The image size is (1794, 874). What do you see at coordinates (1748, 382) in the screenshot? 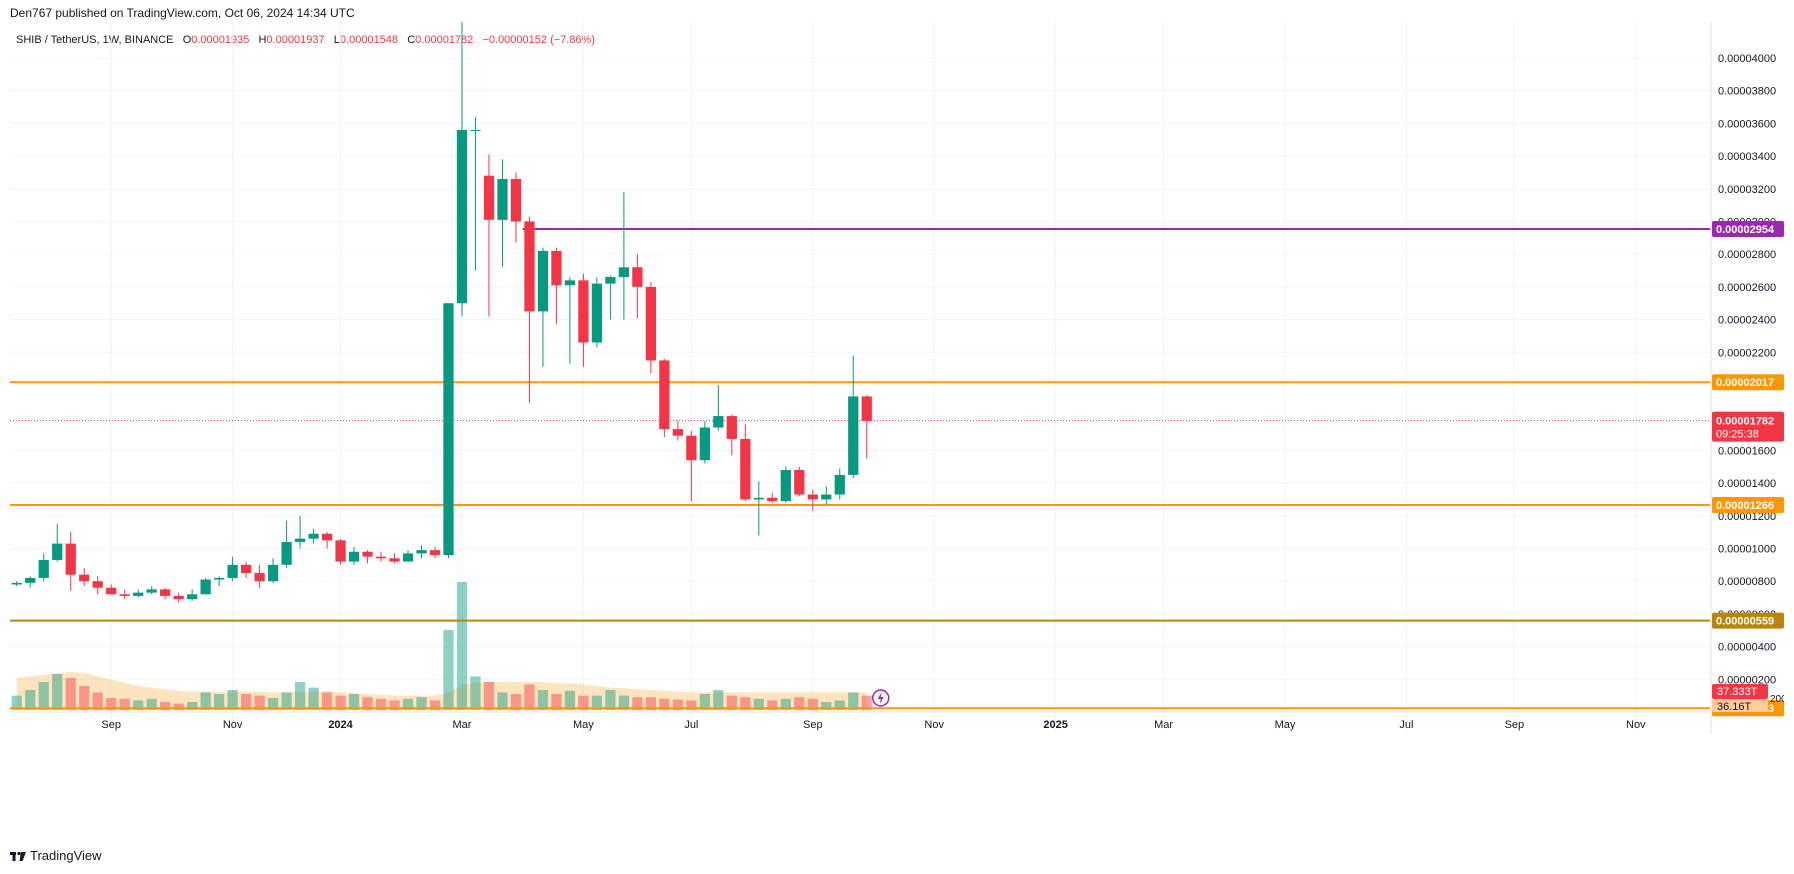
I see `level-price-badge` at bounding box center [1748, 382].